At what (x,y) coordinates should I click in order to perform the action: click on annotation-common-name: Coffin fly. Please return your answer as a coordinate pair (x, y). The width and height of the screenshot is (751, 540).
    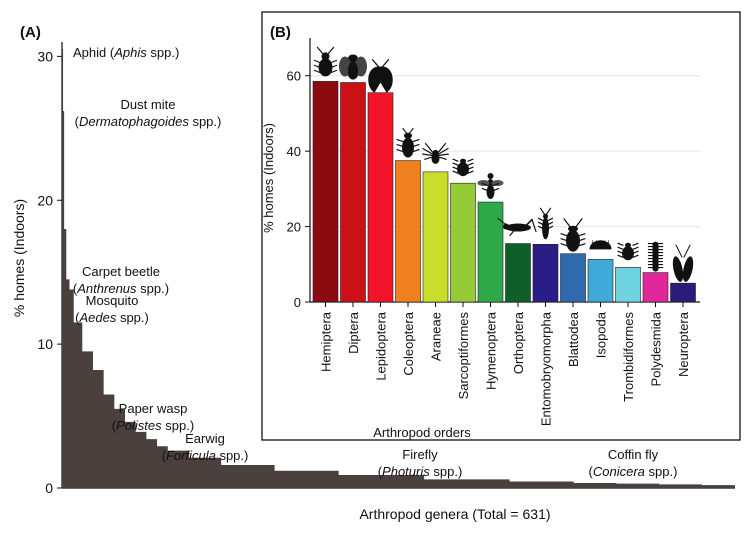
    Looking at the image, I should click on (633, 454).